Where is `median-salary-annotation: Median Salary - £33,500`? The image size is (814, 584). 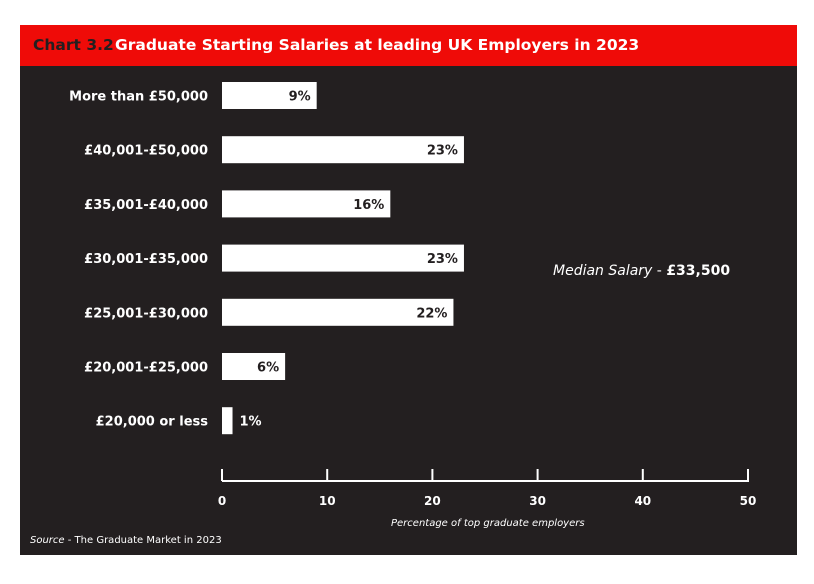
median-salary-annotation: Median Salary - £33,500 is located at coordinates (641, 271).